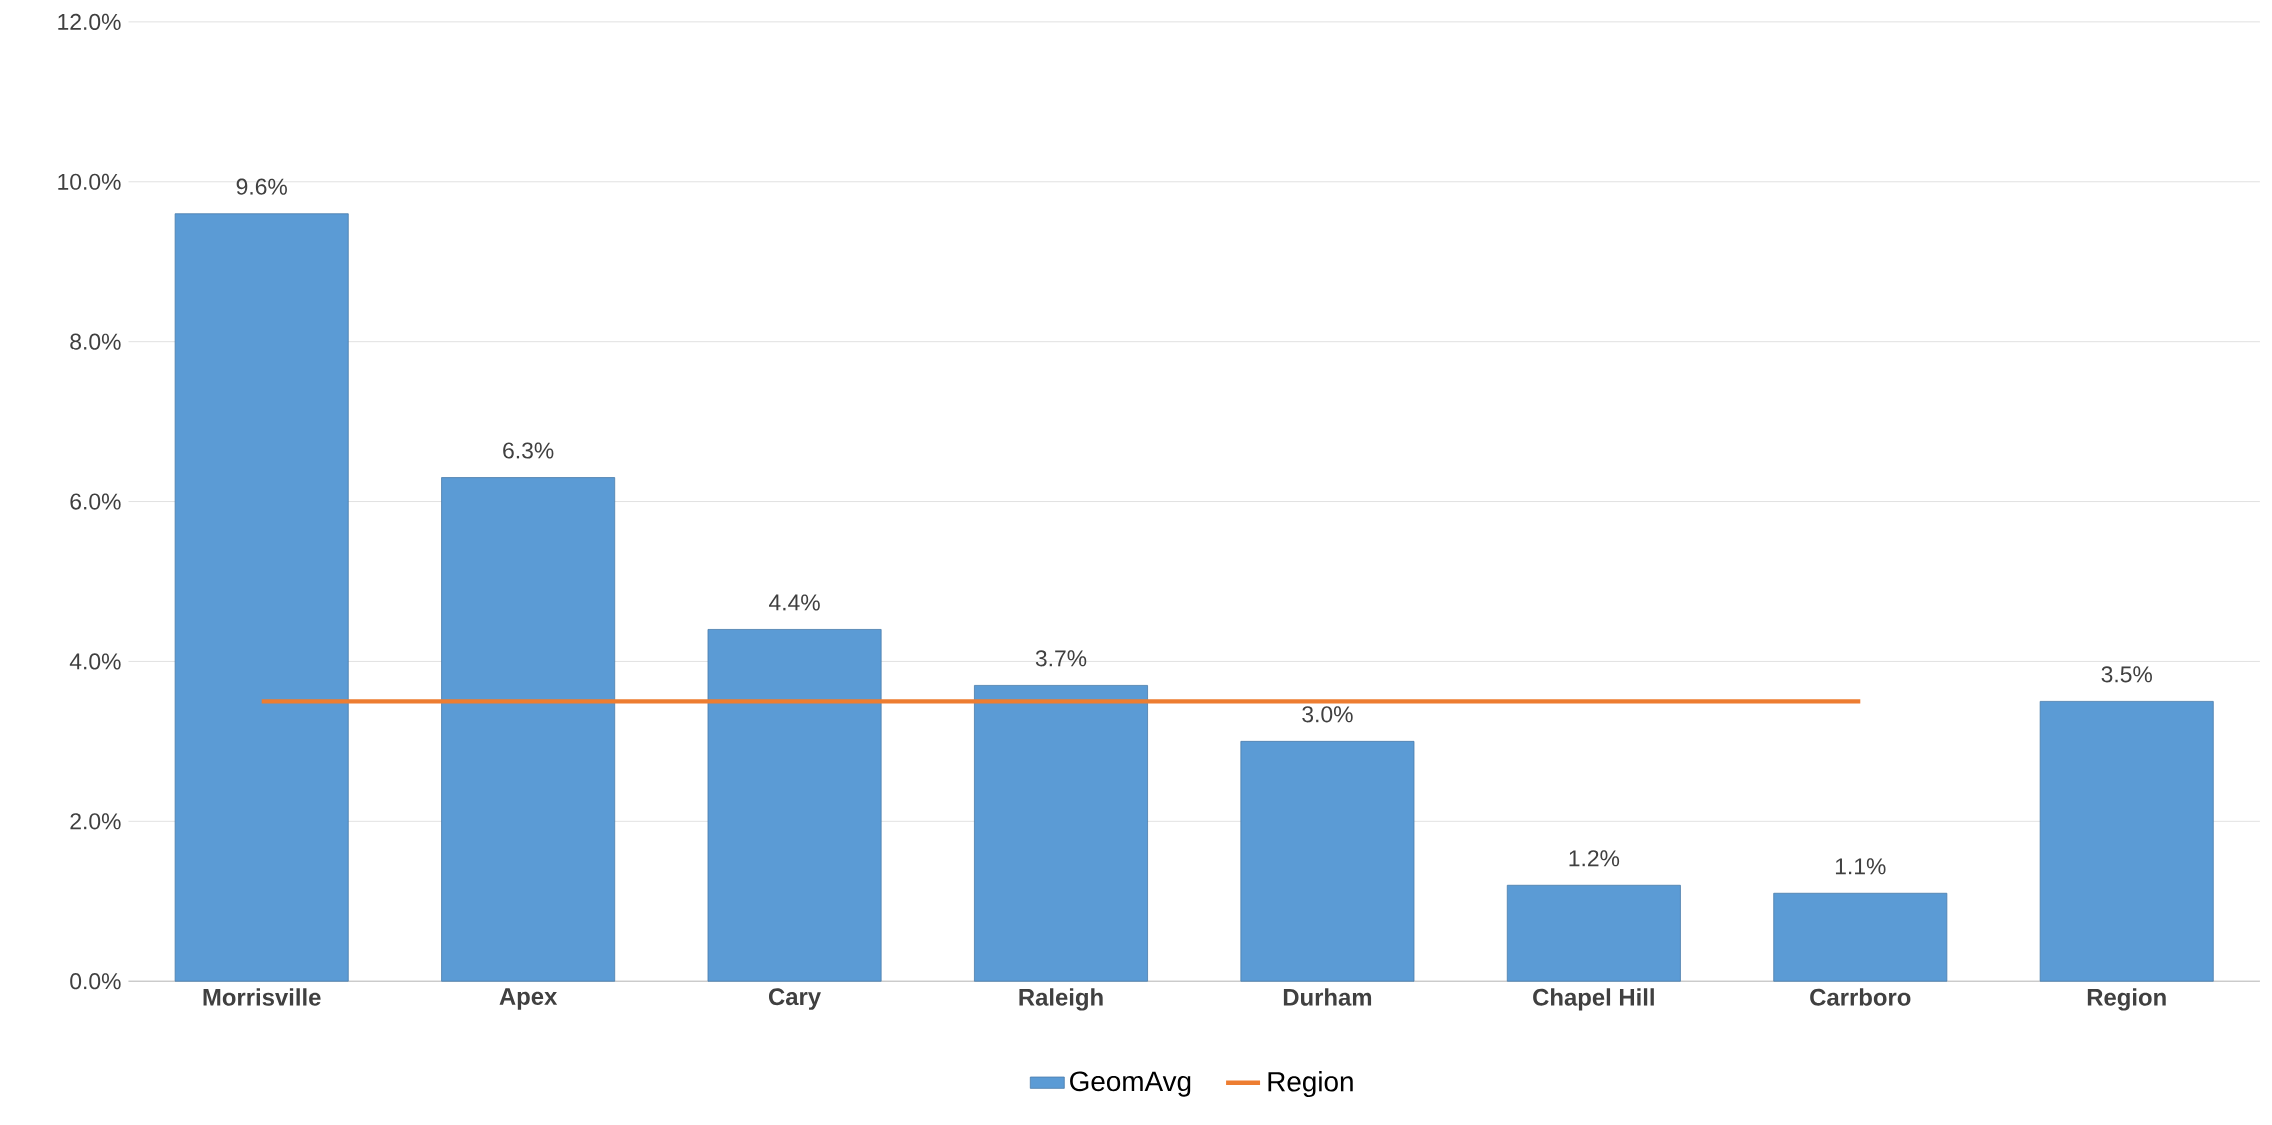  Describe the element at coordinates (794, 999) in the screenshot. I see `x-tick-label: Cary` at that location.